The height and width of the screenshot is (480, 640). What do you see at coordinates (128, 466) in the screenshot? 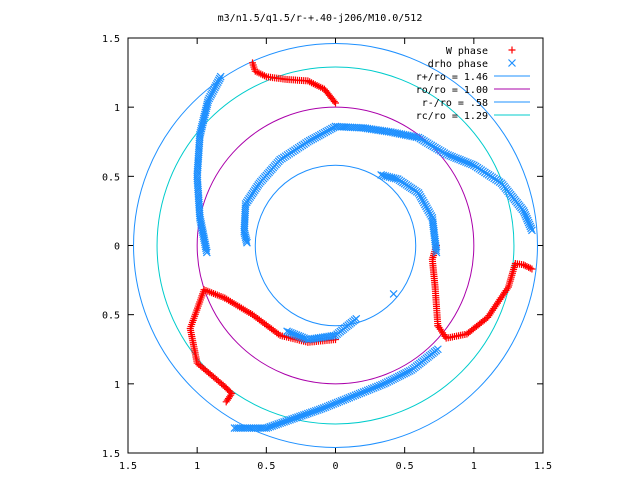
I see `x-tick-label: 1.5` at bounding box center [128, 466].